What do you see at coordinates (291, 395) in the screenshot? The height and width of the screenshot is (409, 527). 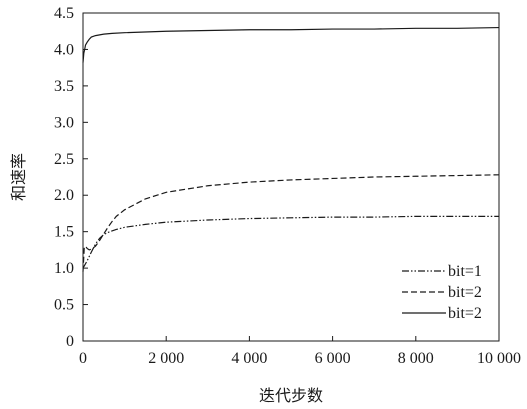 I see `x-axis-label: 迭代步数` at bounding box center [291, 395].